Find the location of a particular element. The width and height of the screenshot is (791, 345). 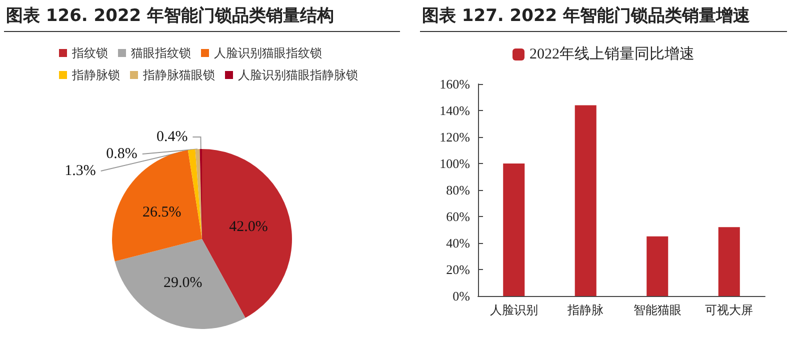

legend-label: 指纹锁 is located at coordinates (89, 53).